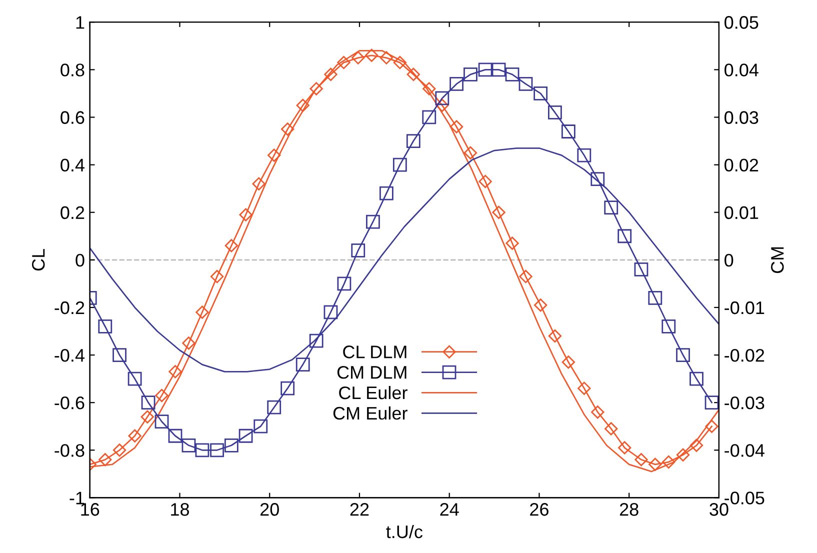 The width and height of the screenshot is (817, 553). Describe the element at coordinates (69, 307) in the screenshot. I see `y-tick-label: -0.2` at that location.